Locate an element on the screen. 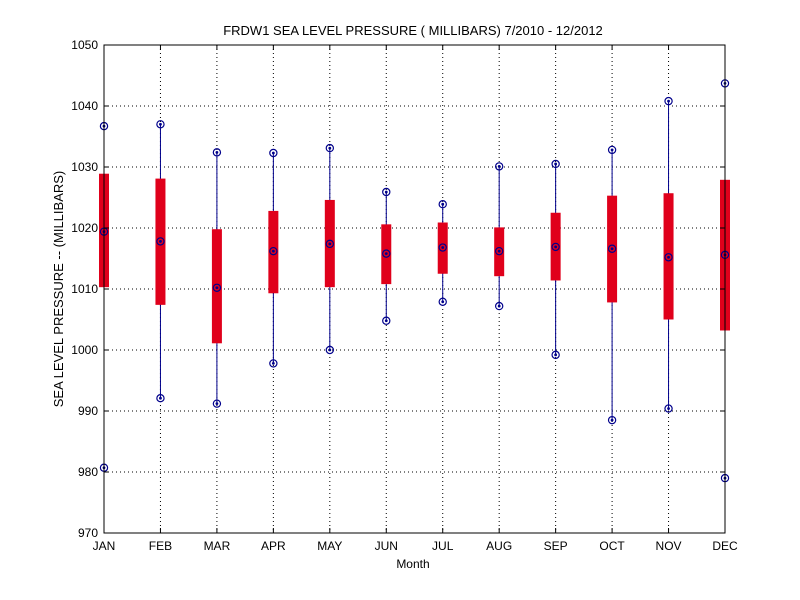  max-marker-mar-dot is located at coordinates (217, 152).